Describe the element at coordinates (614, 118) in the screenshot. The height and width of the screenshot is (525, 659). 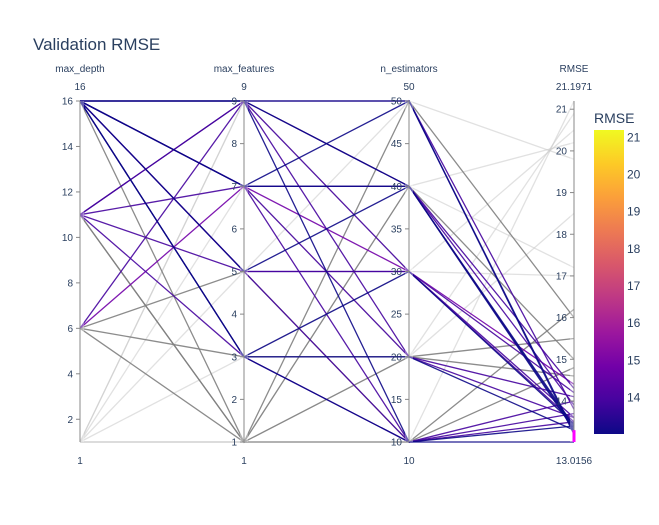
I see `colorbar-title: RMSE` at that location.